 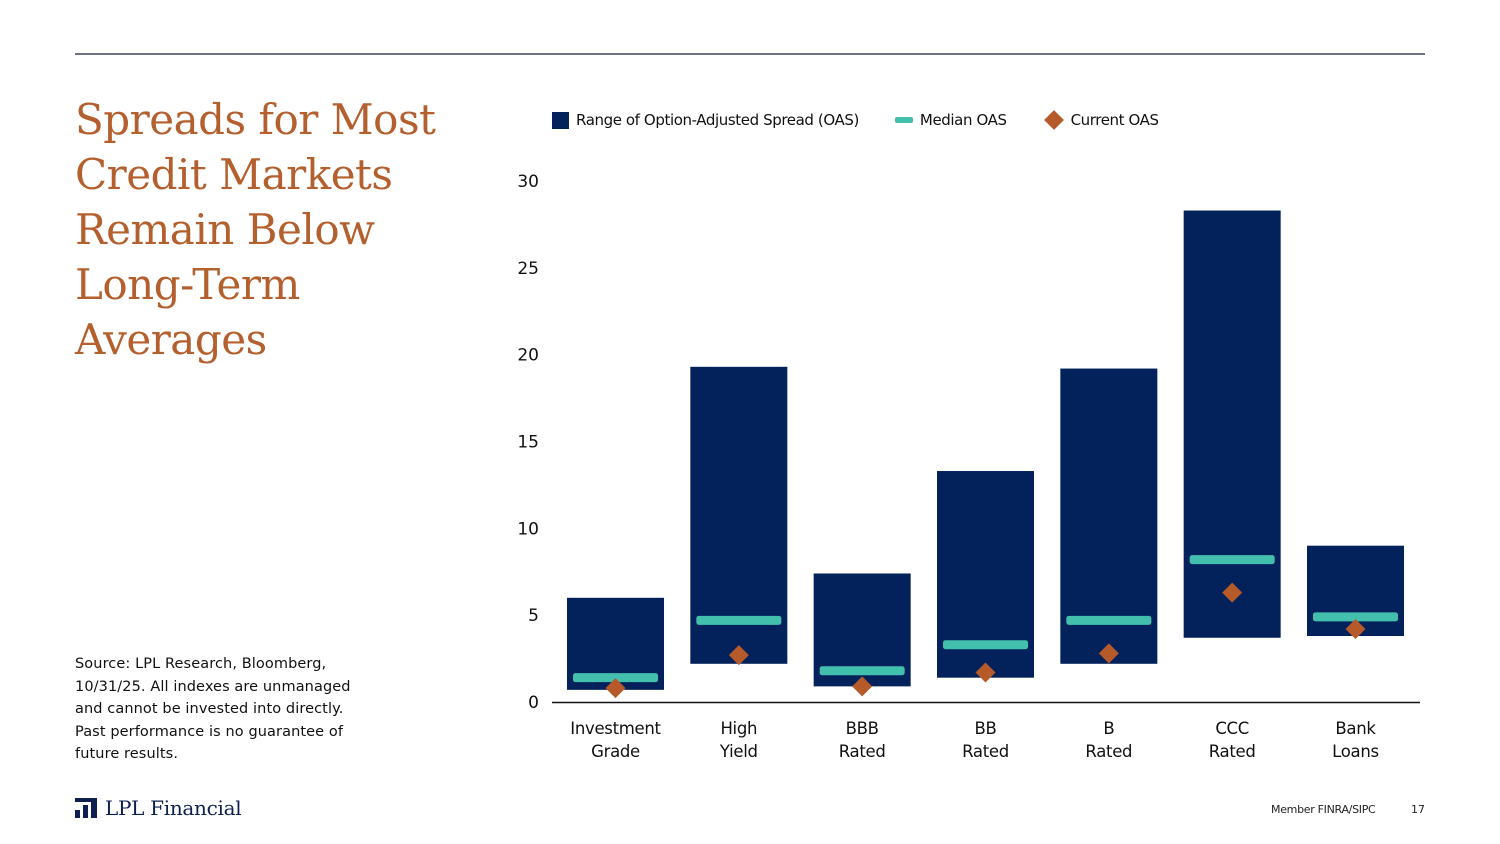 What do you see at coordinates (862, 728) in the screenshot?
I see `x-category-label: BBB` at bounding box center [862, 728].